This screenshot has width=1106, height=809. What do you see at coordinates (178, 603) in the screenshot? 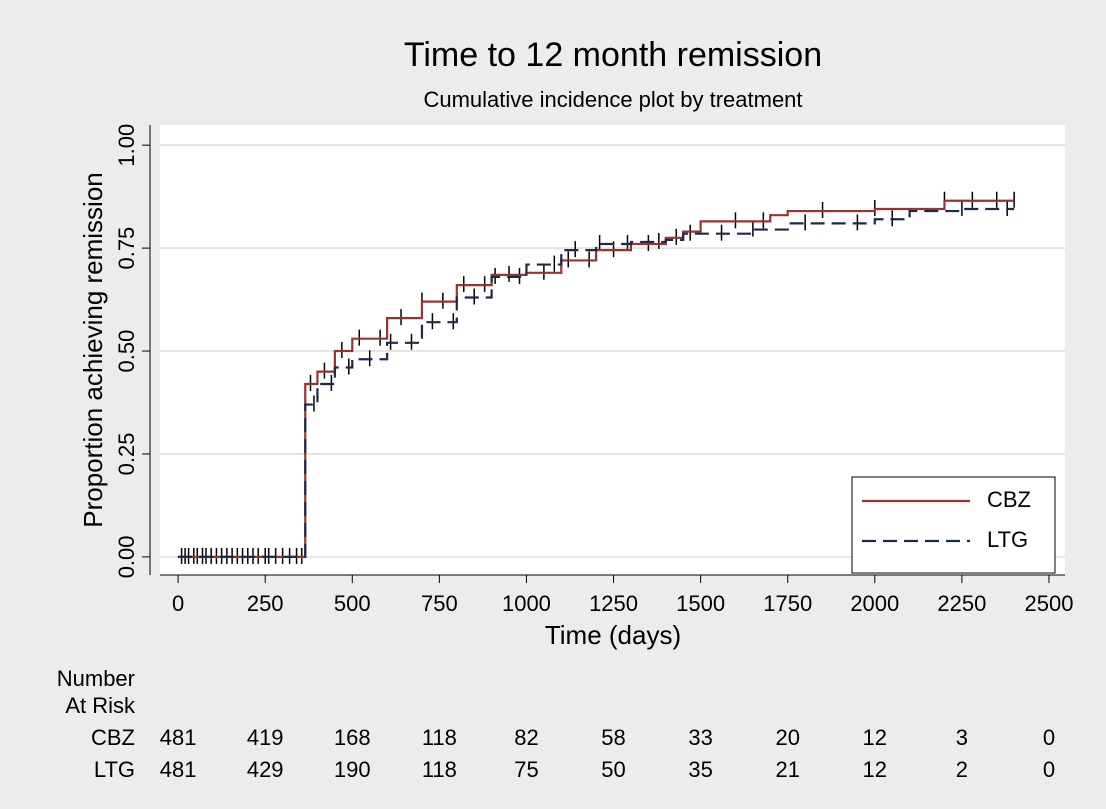
I see `x-tick-label: 0` at bounding box center [178, 603].